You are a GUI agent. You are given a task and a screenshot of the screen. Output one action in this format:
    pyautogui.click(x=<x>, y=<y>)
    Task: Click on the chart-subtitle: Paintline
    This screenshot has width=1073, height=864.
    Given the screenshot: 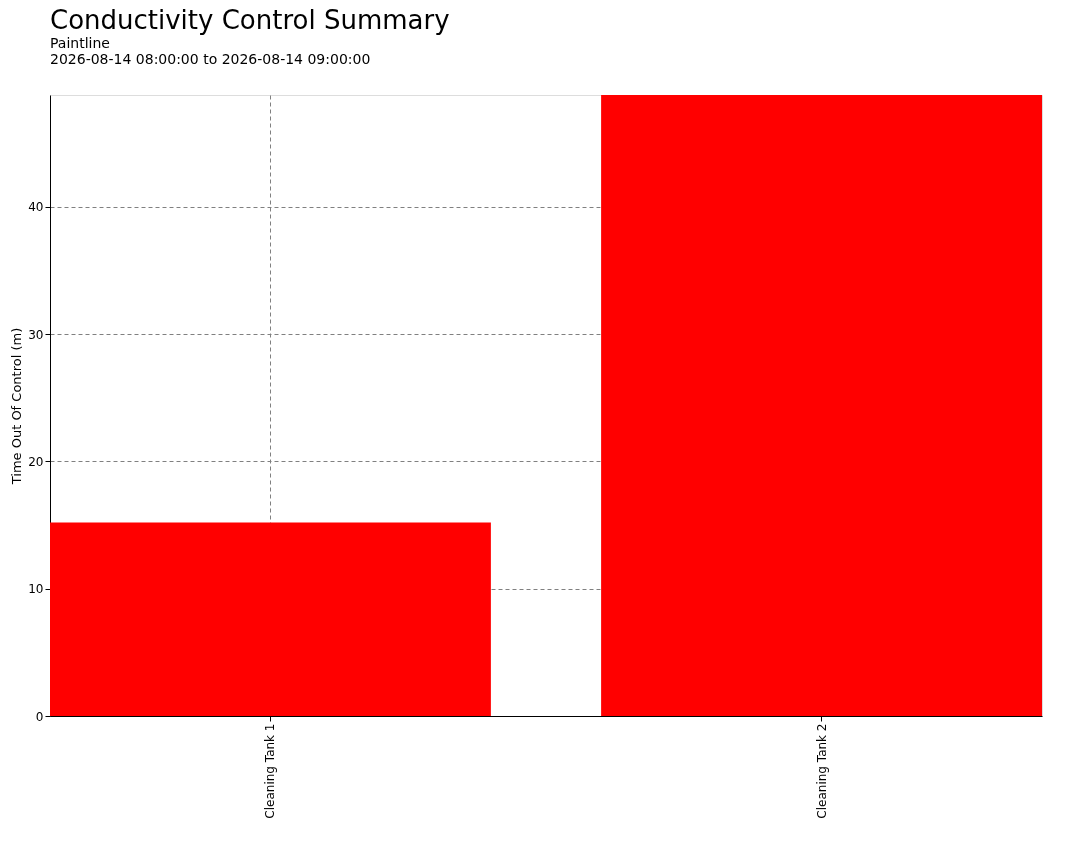 What is the action you would take?
    pyautogui.click(x=80, y=43)
    